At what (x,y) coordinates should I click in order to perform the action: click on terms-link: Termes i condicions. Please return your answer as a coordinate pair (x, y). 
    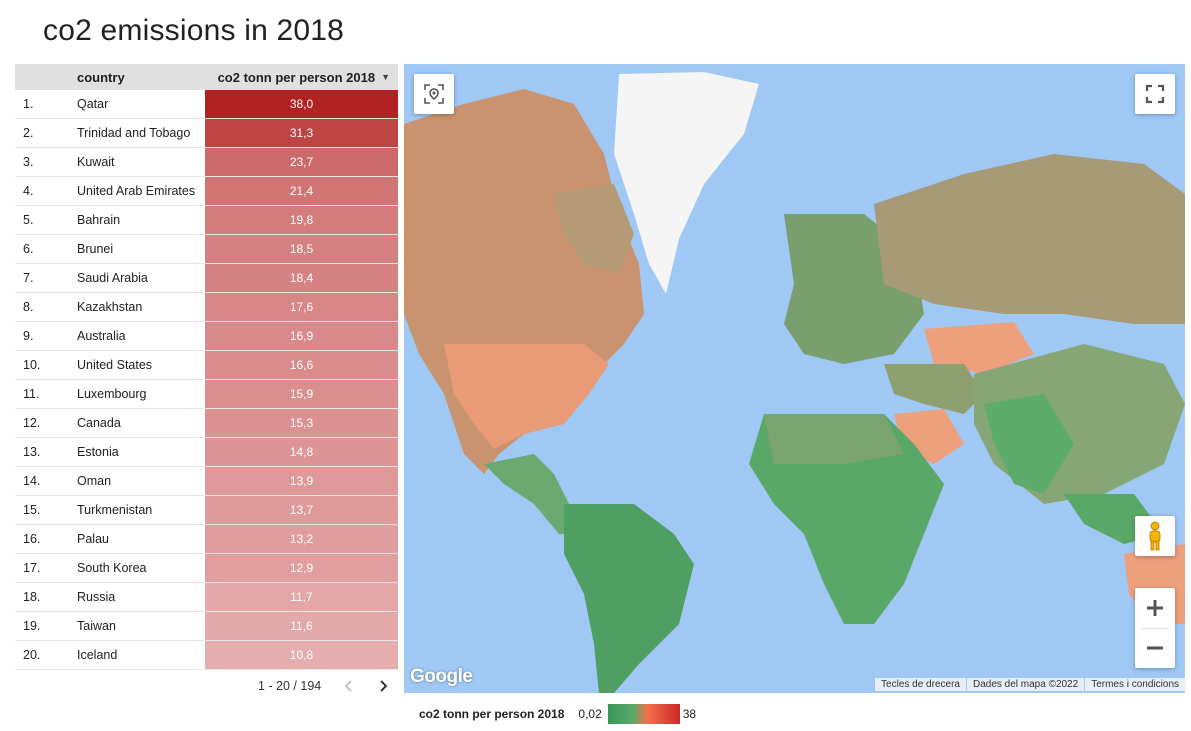
    Looking at the image, I should click on (1135, 684).